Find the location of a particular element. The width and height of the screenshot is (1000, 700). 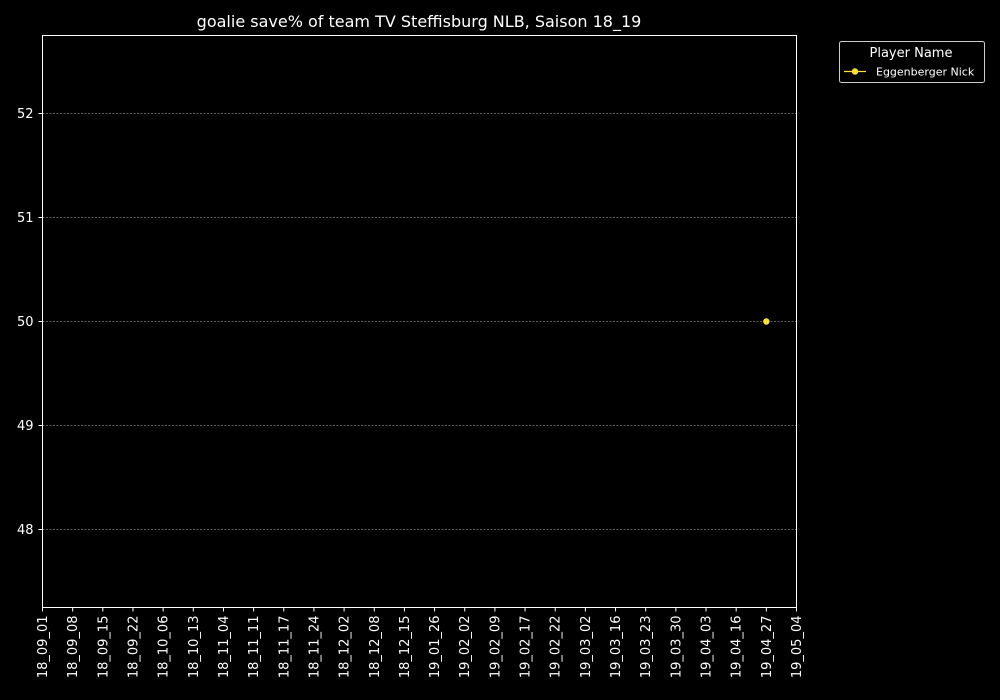

x-tick-label: 18_12_15 is located at coordinates (405, 647).